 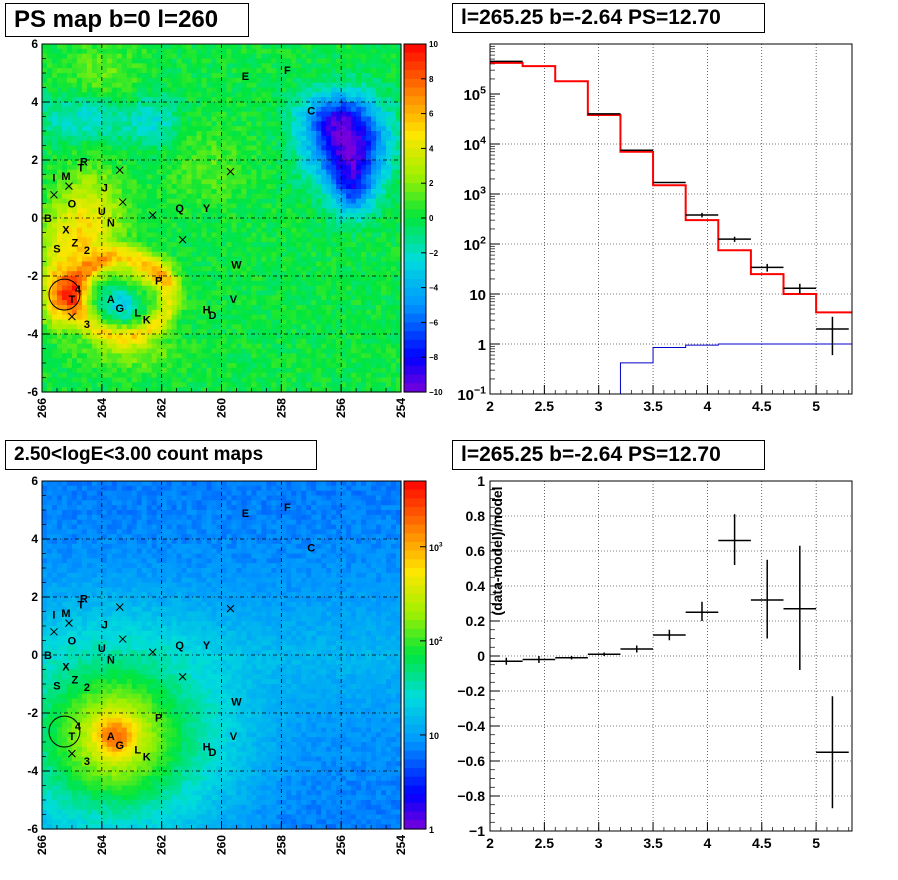 I want to click on colorbar-tick-label: 10², so click(x=436, y=641).